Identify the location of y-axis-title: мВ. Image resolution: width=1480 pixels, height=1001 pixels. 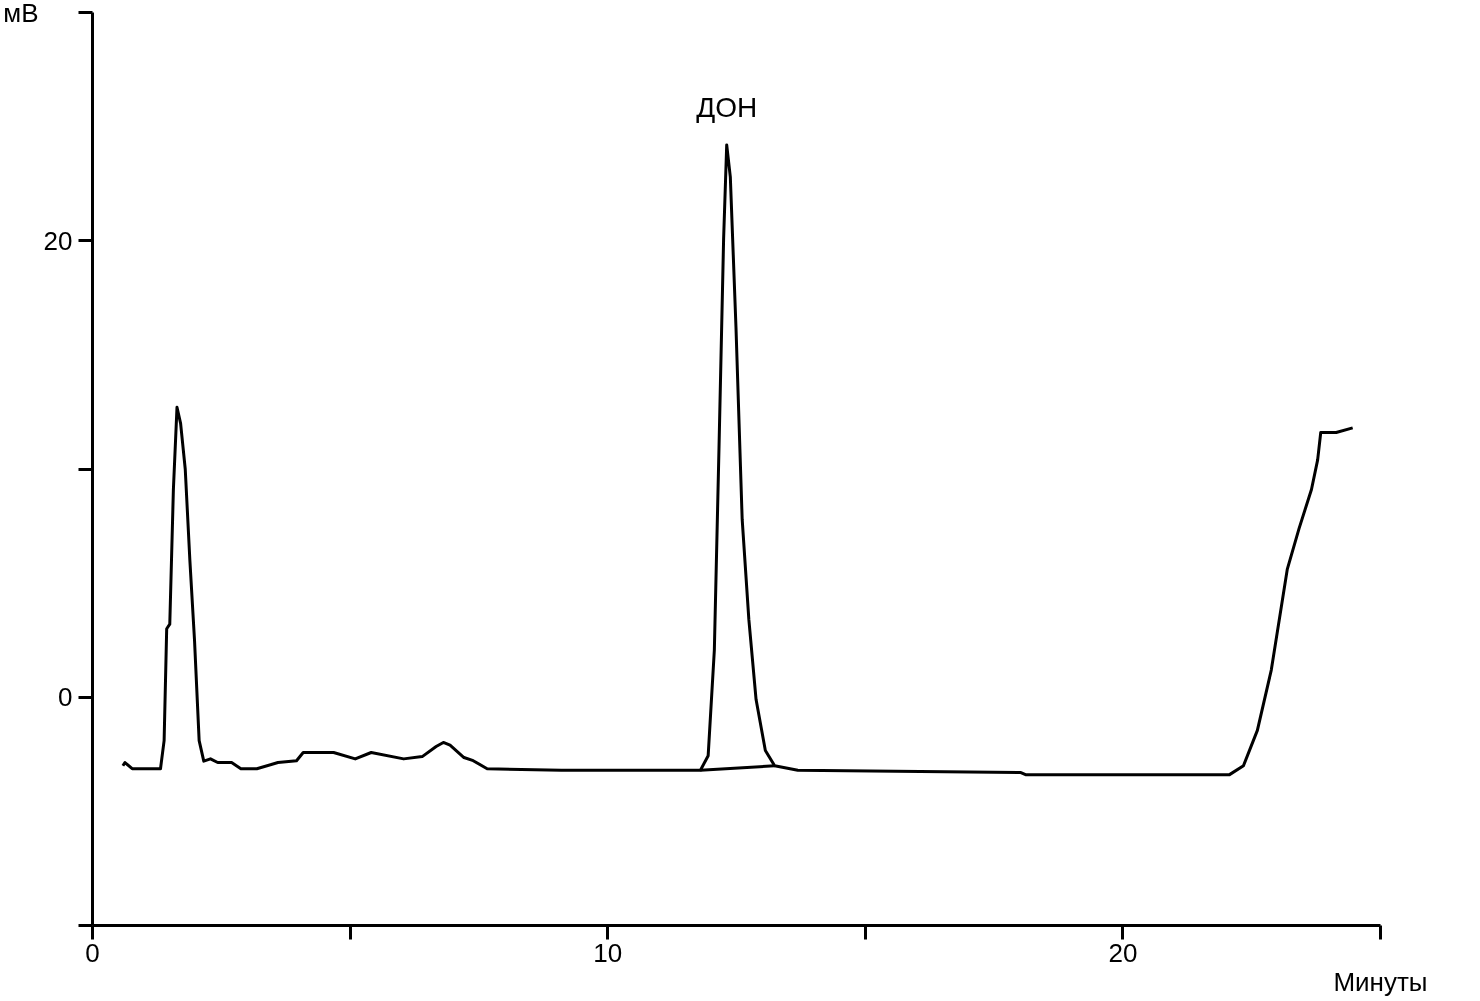
(21, 14).